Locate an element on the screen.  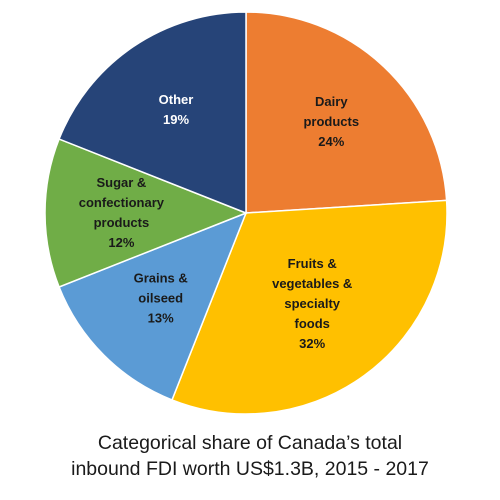
slice-percent: 12% is located at coordinates (121, 242).